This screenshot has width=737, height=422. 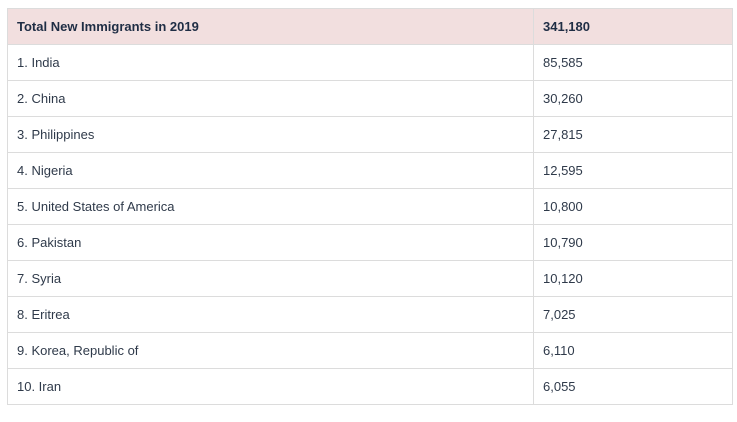 I want to click on table-row: 5. United States of America 10,800, so click(x=370, y=206).